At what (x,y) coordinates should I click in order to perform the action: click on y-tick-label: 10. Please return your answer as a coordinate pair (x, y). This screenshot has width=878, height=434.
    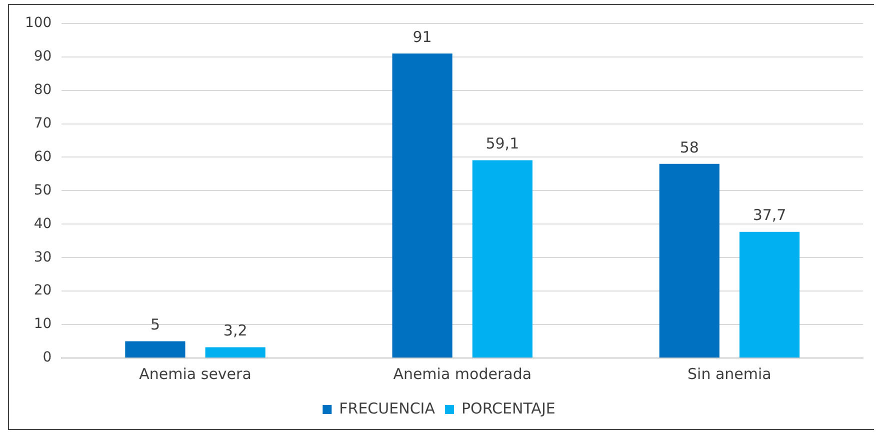
    Looking at the image, I should click on (43, 324).